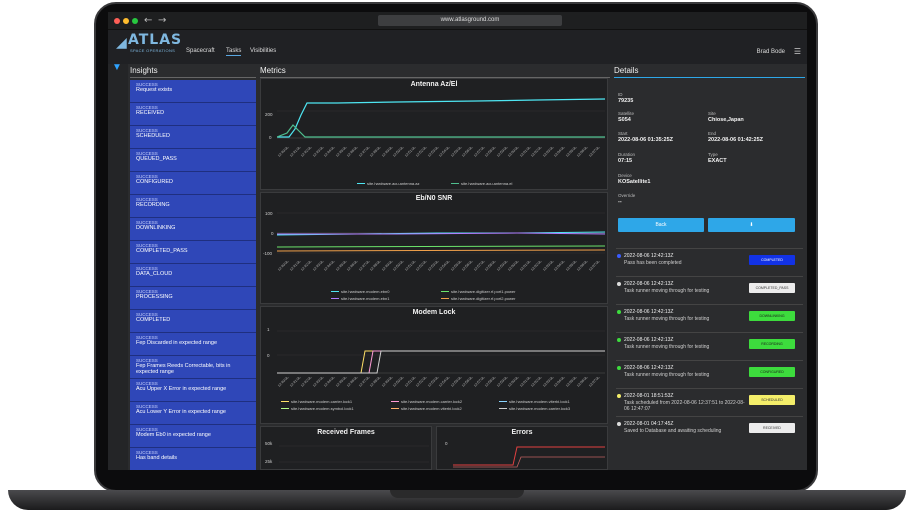 This screenshot has width=914, height=520. I want to click on insight-text: CONFIGURED, so click(154, 182).